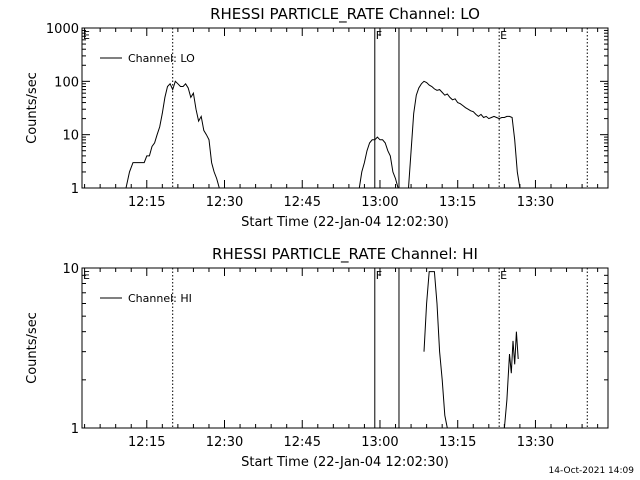  What do you see at coordinates (161, 58) in the screenshot?
I see `legend-entry: Channel: LO` at bounding box center [161, 58].